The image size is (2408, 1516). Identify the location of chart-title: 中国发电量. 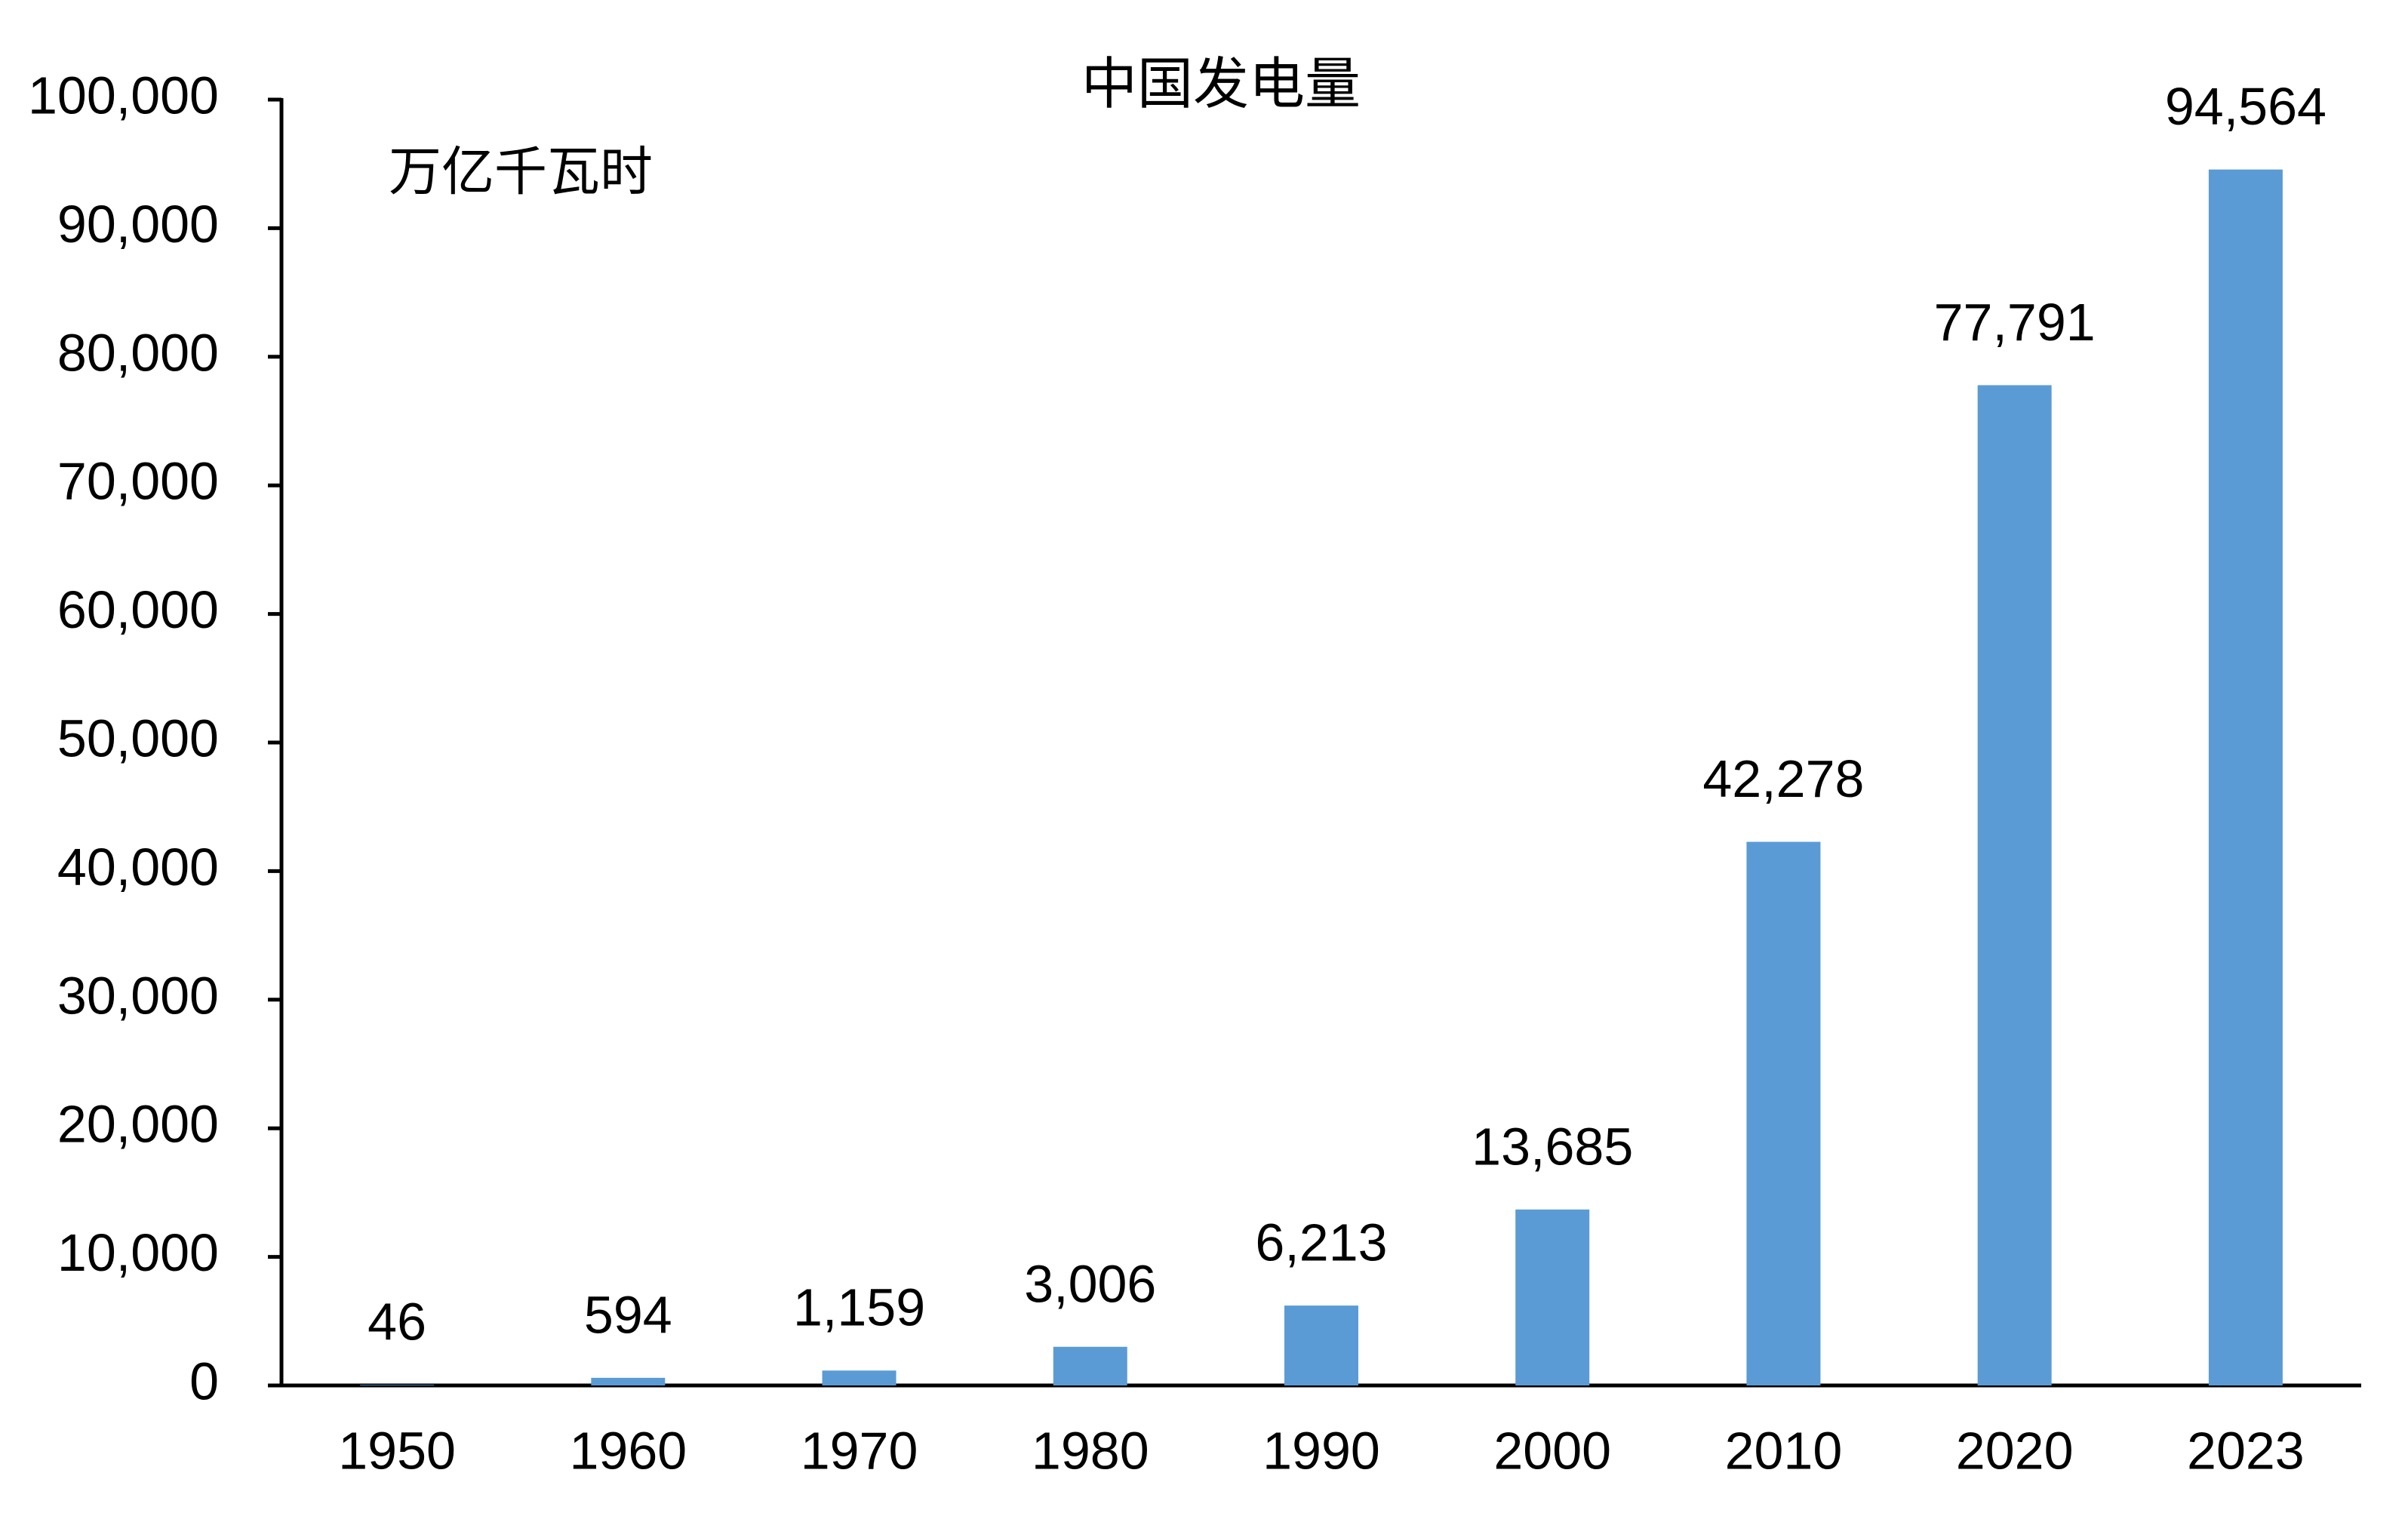
(1221, 84).